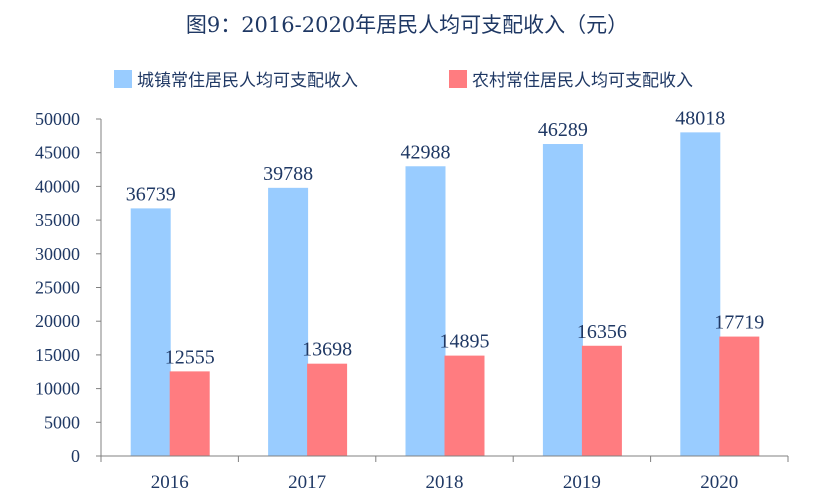  What do you see at coordinates (719, 482) in the screenshot?
I see `x-tick-label: 2020` at bounding box center [719, 482].